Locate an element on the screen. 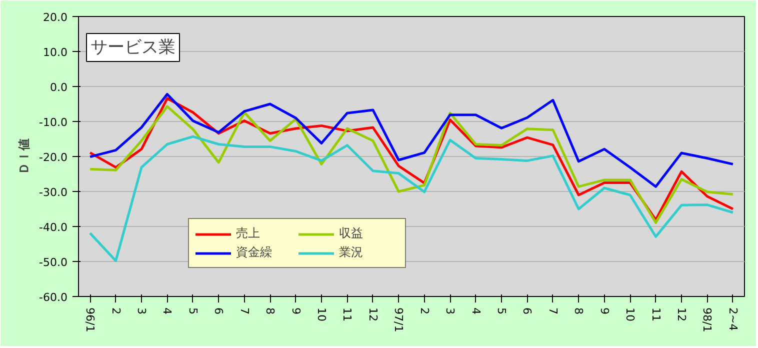 This screenshot has width=758, height=348. y-tick-label: -20.0 is located at coordinates (53, 157).